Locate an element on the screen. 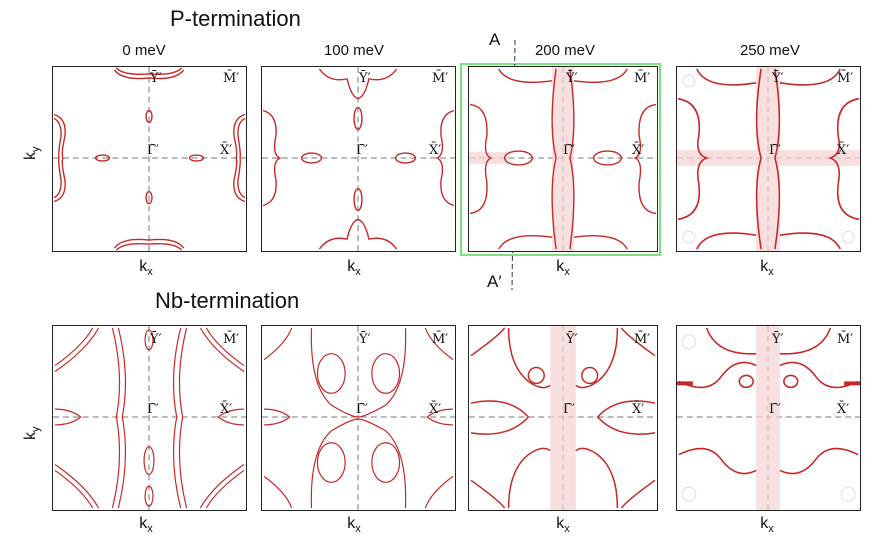 Image resolution: width=870 pixels, height=545 pixels. ky-k-2: k is located at coordinates (30, 436).